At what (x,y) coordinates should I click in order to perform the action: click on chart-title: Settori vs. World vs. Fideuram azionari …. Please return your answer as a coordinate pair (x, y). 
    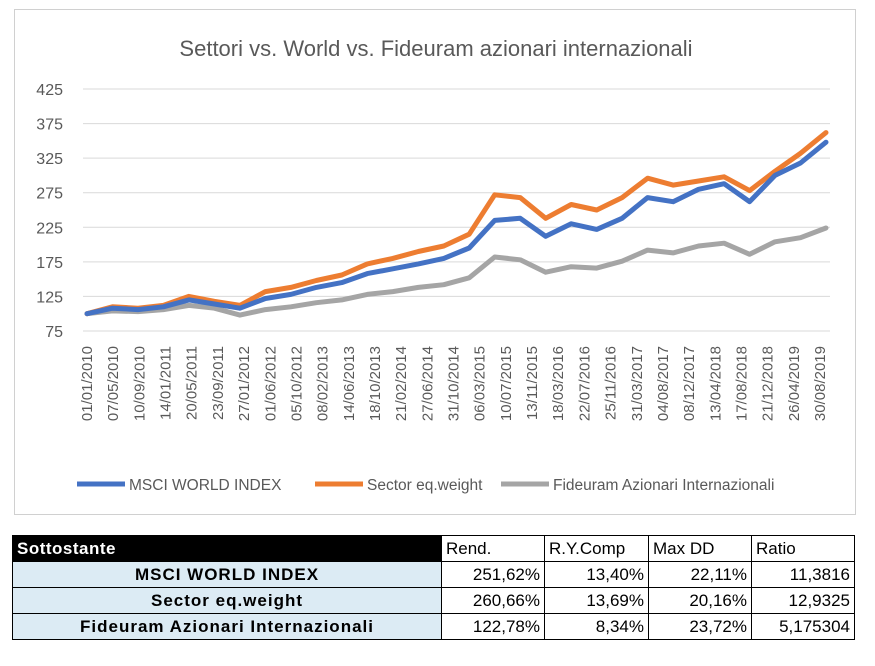
    Looking at the image, I should click on (435, 48).